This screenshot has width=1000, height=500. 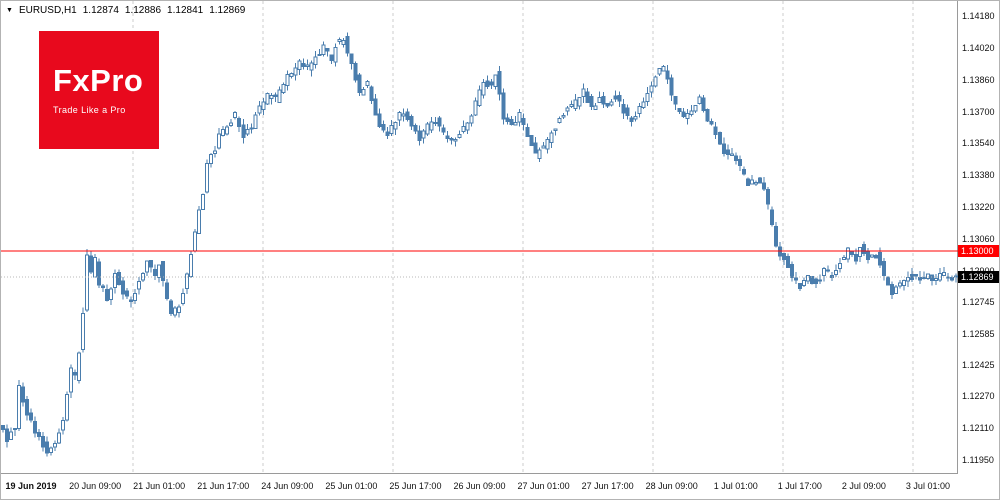 What do you see at coordinates (223, 486) in the screenshot?
I see `time-tick-label: 21 Jun 17:00` at bounding box center [223, 486].